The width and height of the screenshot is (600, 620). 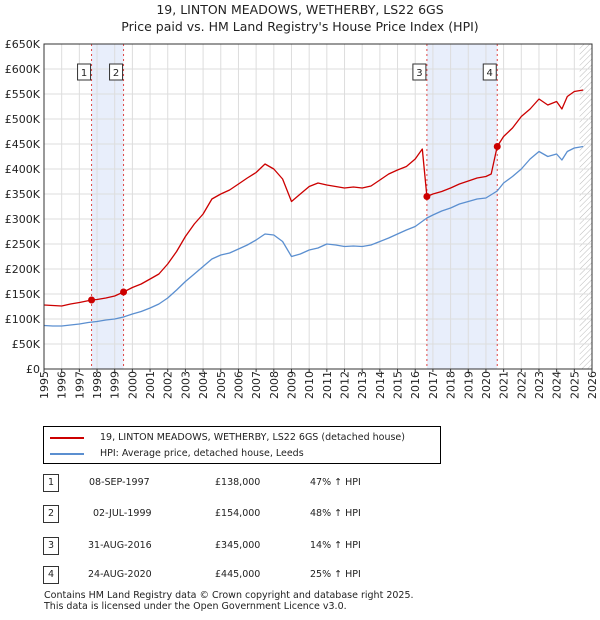 What do you see at coordinates (23, 169) in the screenshot?
I see `y-tick-label: £400K` at bounding box center [23, 169].